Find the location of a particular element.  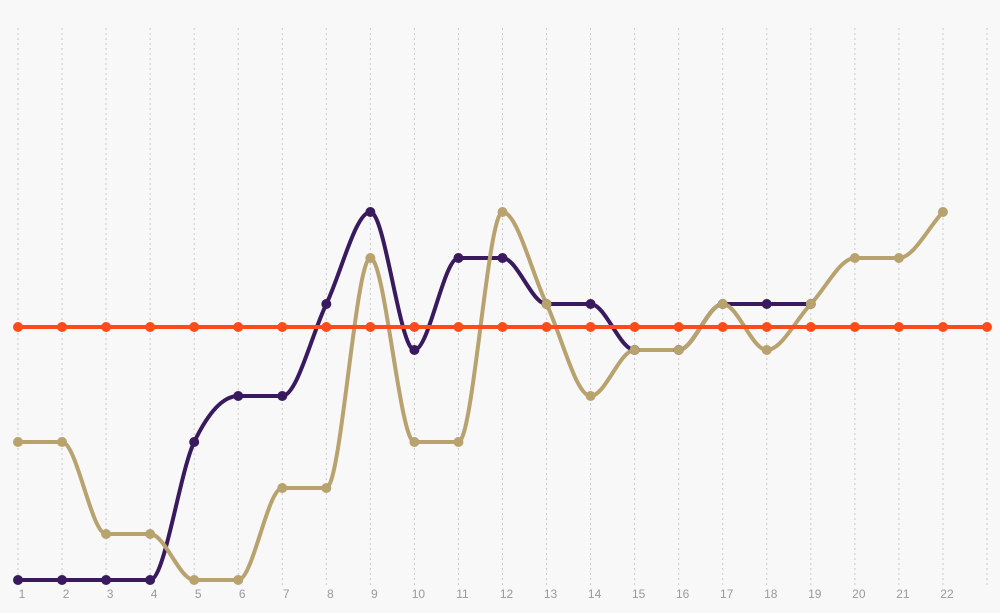

x-tick-label: 6 is located at coordinates (242, 594).